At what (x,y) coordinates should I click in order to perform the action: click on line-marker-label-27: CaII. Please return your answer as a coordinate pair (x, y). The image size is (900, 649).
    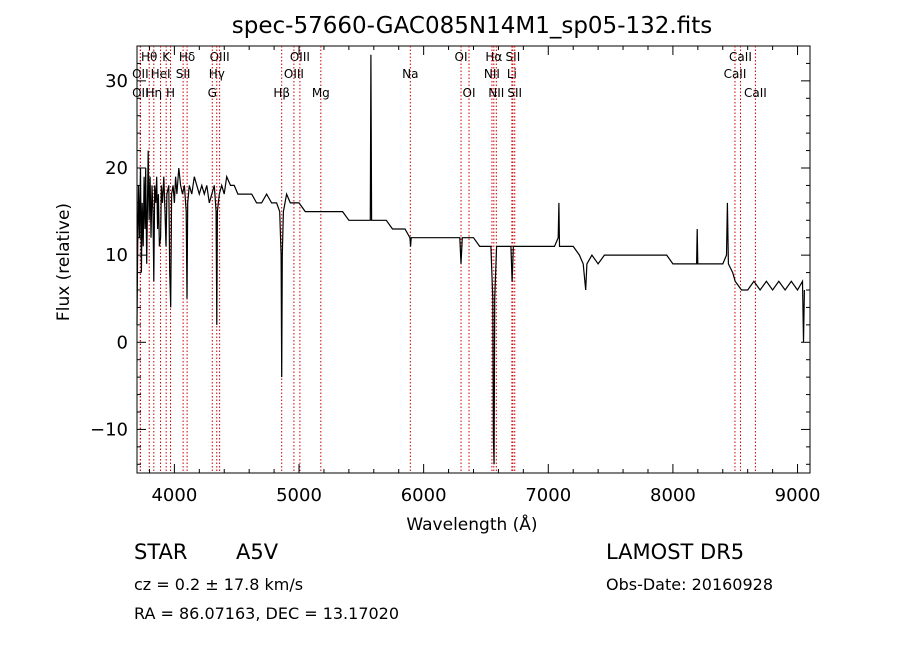
    Looking at the image, I should click on (755, 93).